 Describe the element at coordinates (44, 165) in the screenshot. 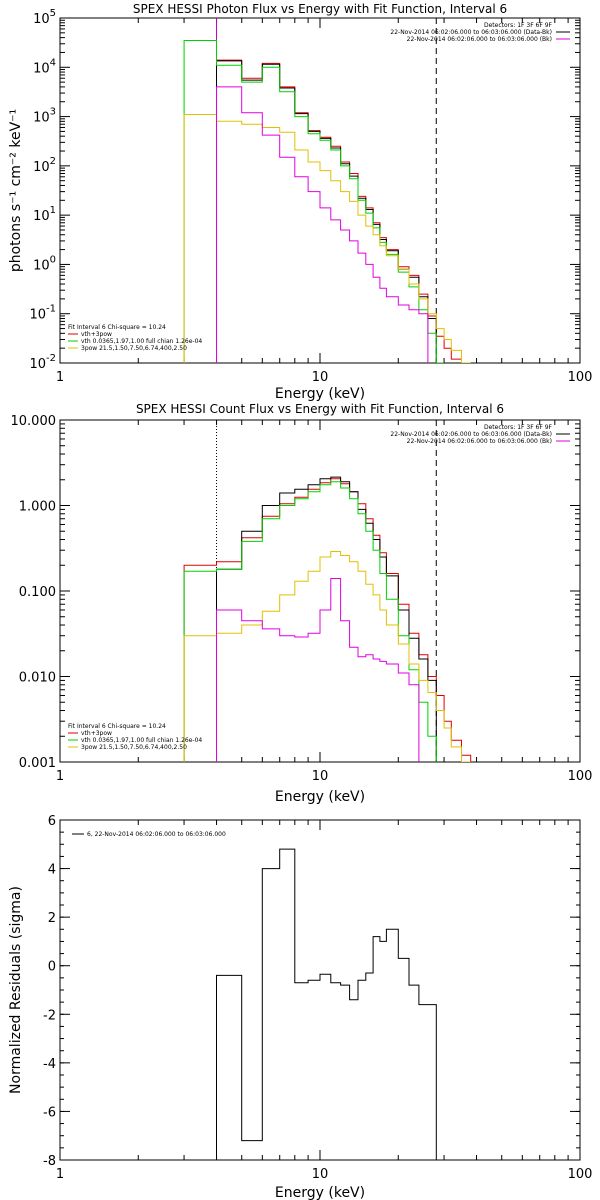

I see `y-tick-label: 10²` at that location.